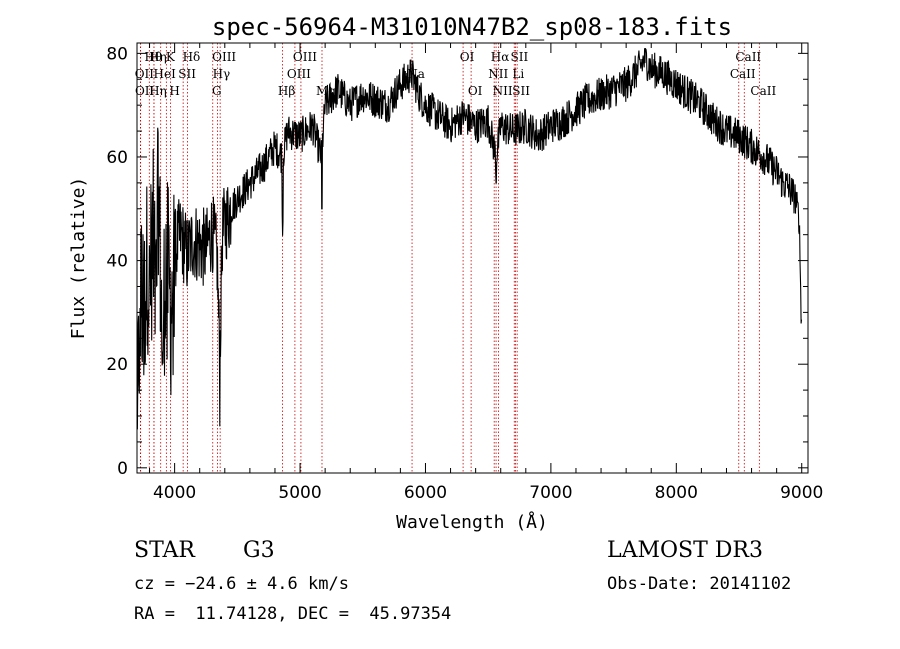 Image resolution: width=900 pixels, height=649 pixels. What do you see at coordinates (174, 91) in the screenshot?
I see `line-marker-label: H` at bounding box center [174, 91].